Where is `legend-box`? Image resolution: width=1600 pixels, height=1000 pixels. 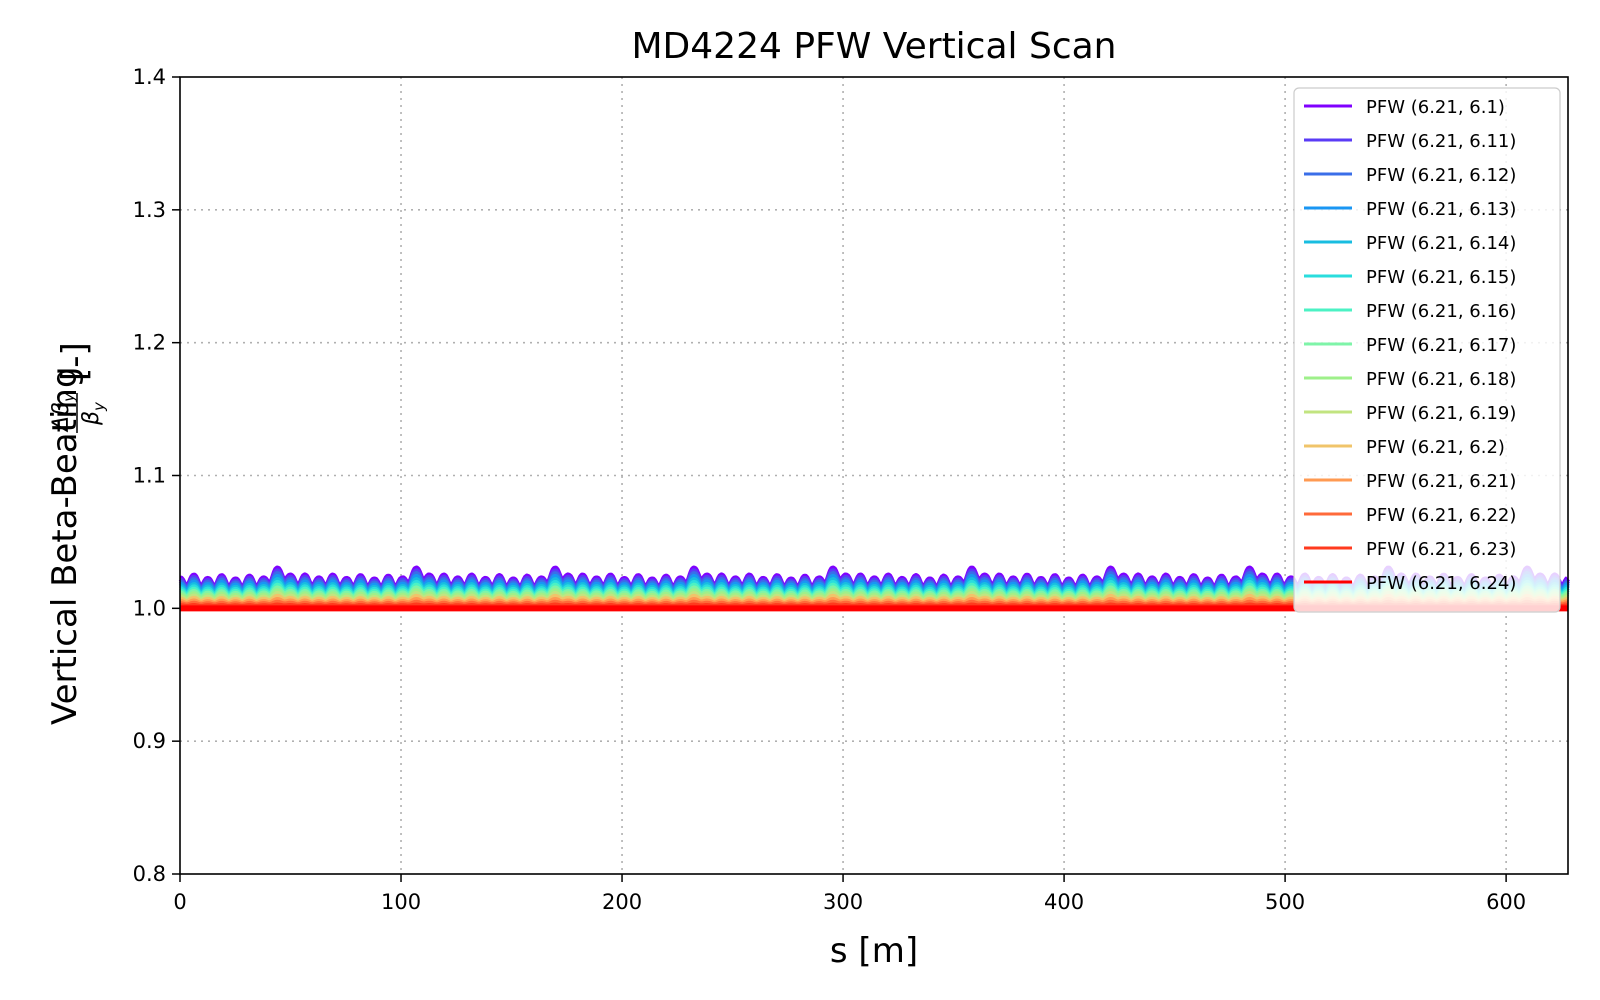
legend-box is located at coordinates (1427, 350).